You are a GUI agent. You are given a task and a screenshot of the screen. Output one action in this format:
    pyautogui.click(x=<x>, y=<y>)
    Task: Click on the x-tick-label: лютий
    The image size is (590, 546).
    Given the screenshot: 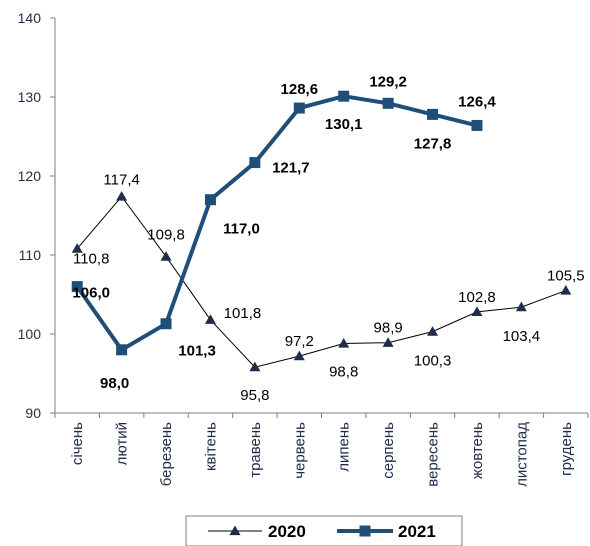 What is the action you would take?
    pyautogui.click(x=122, y=443)
    